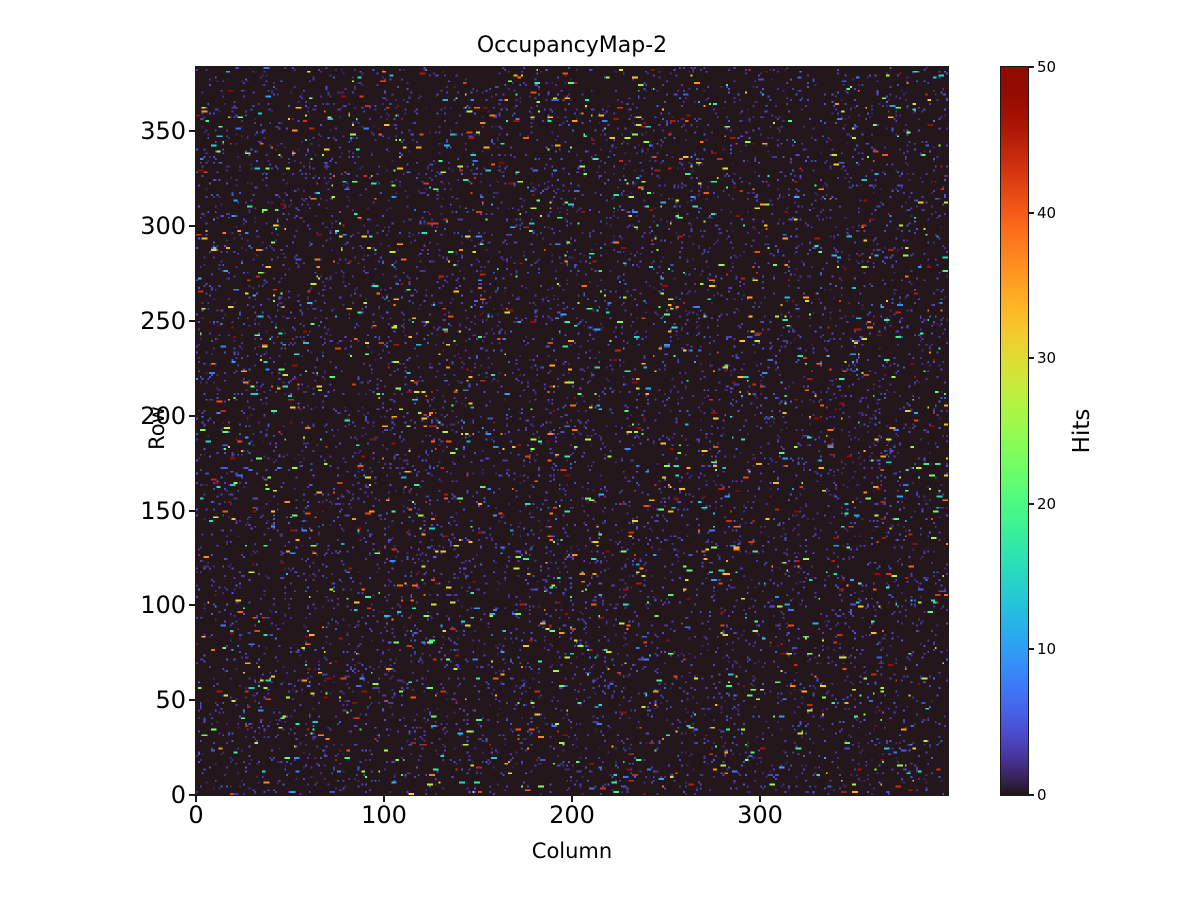  What do you see at coordinates (760, 815) in the screenshot?
I see `x-tick-label: 300` at bounding box center [760, 815].